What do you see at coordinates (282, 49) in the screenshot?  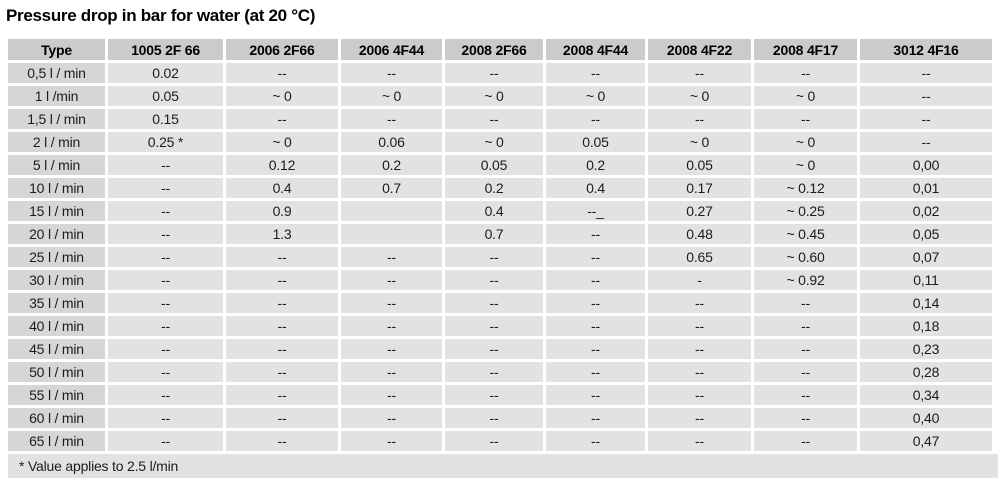 I see `column-header: 2006 2F66` at bounding box center [282, 49].